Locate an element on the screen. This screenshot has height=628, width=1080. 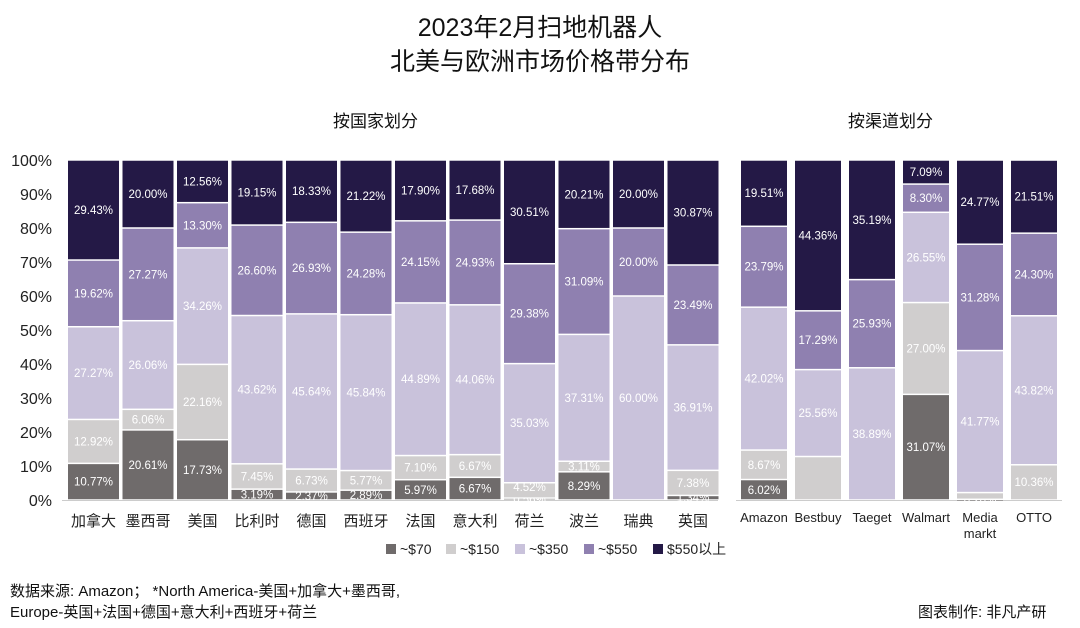
x-tick-label: 德国 is located at coordinates (311, 521).